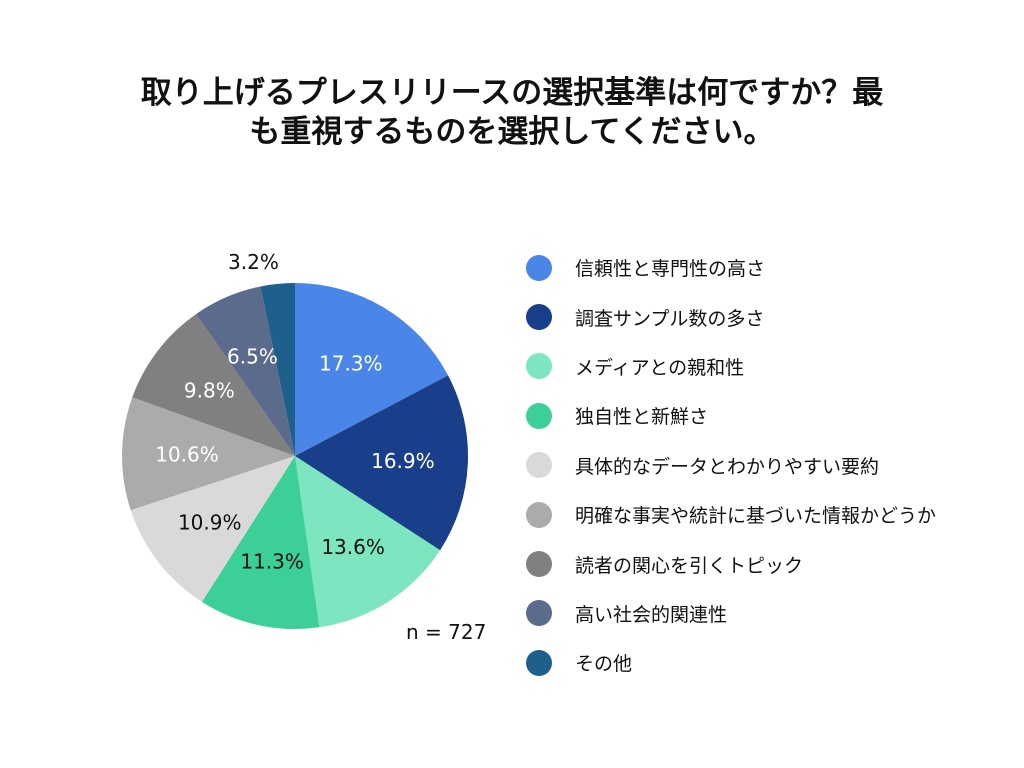 Image resolution: width=1024 pixels, height=768 pixels. I want to click on pie-slice-label-8: 6.5%, so click(252, 357).